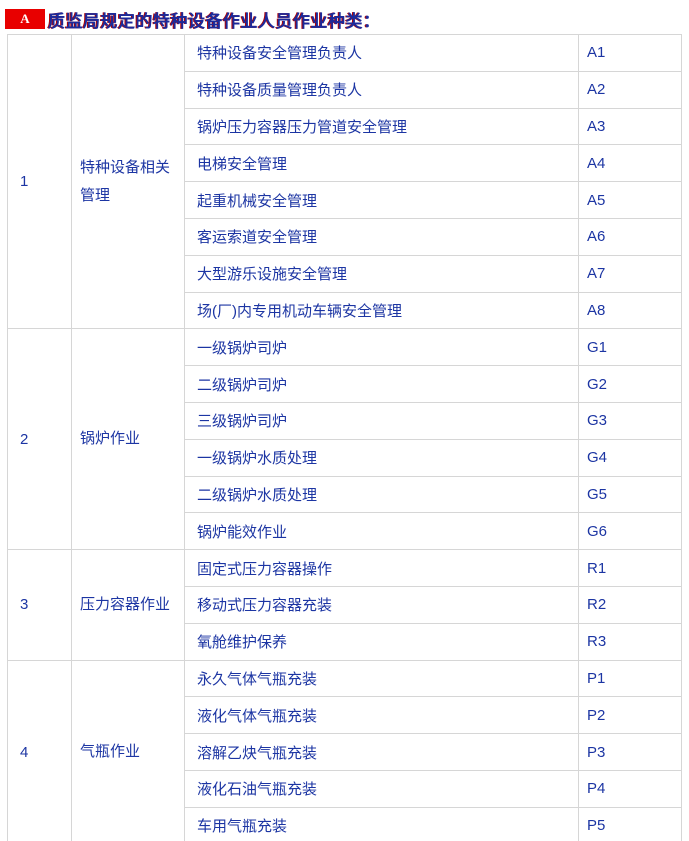  What do you see at coordinates (381, 604) in the screenshot?
I see `job-name-cell: 移动式压力容器充装` at bounding box center [381, 604].